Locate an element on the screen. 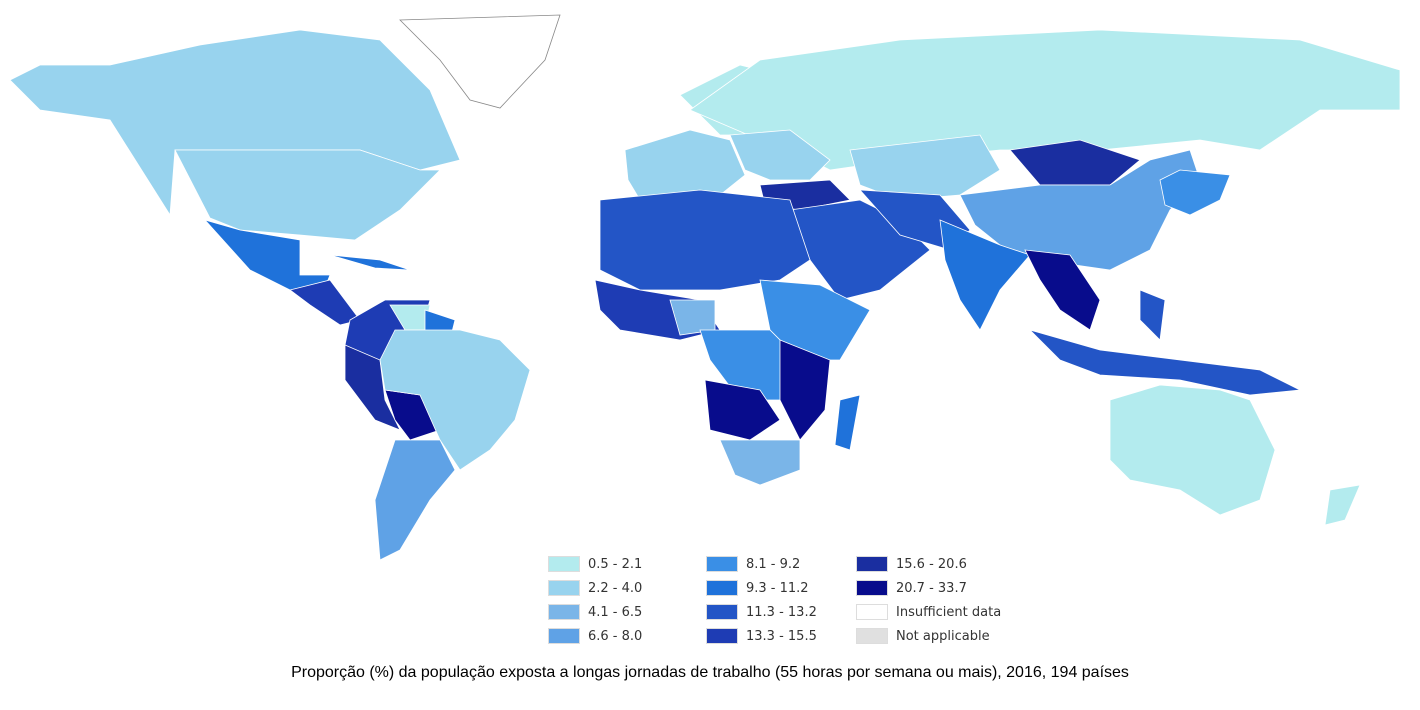 Image resolution: width=1420 pixels, height=710 pixels. legend-item: Insufficient data is located at coordinates (936, 612).